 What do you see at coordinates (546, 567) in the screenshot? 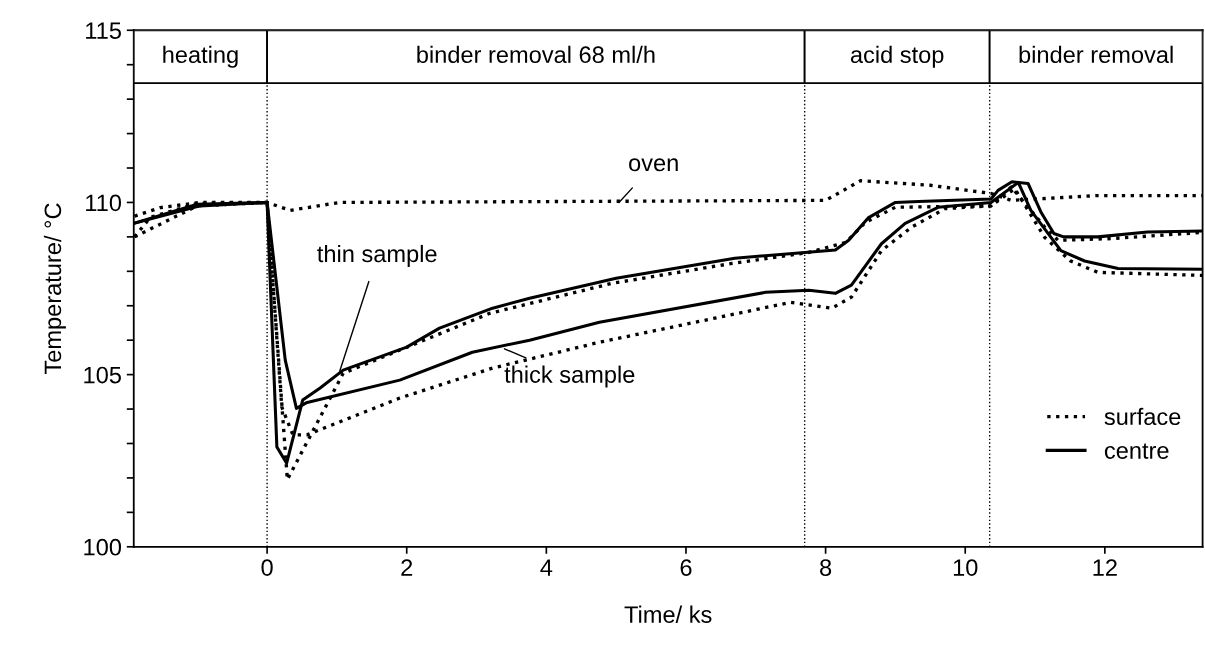
I see `x-tick-label: 4` at bounding box center [546, 567].